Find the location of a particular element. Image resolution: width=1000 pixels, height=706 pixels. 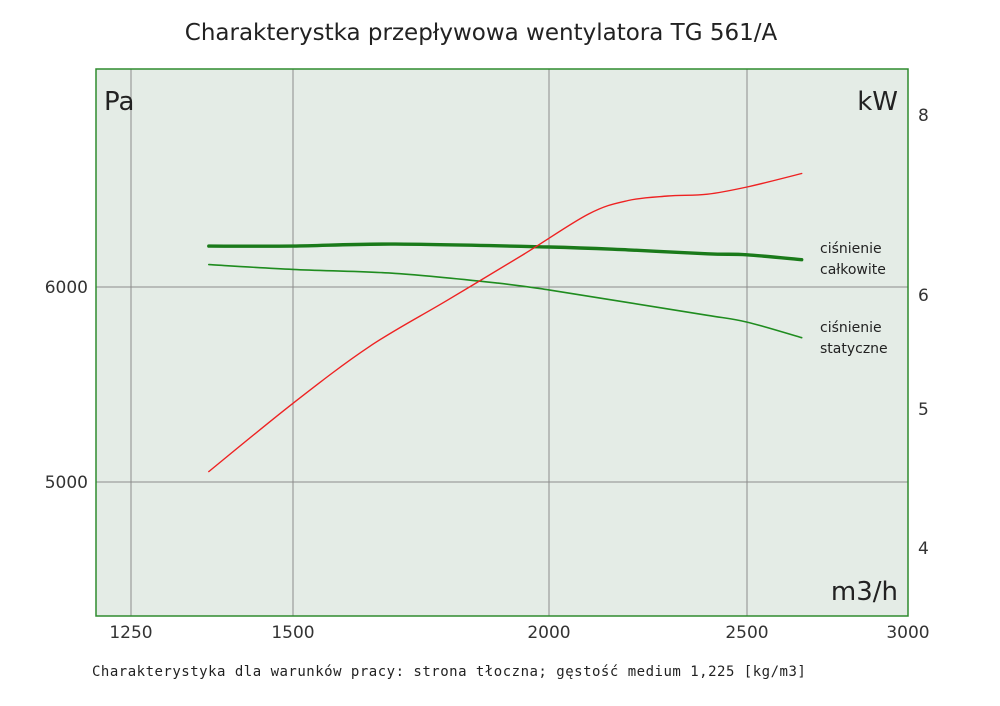

y-right-tick-label-8: 8 is located at coordinates (923, 116).